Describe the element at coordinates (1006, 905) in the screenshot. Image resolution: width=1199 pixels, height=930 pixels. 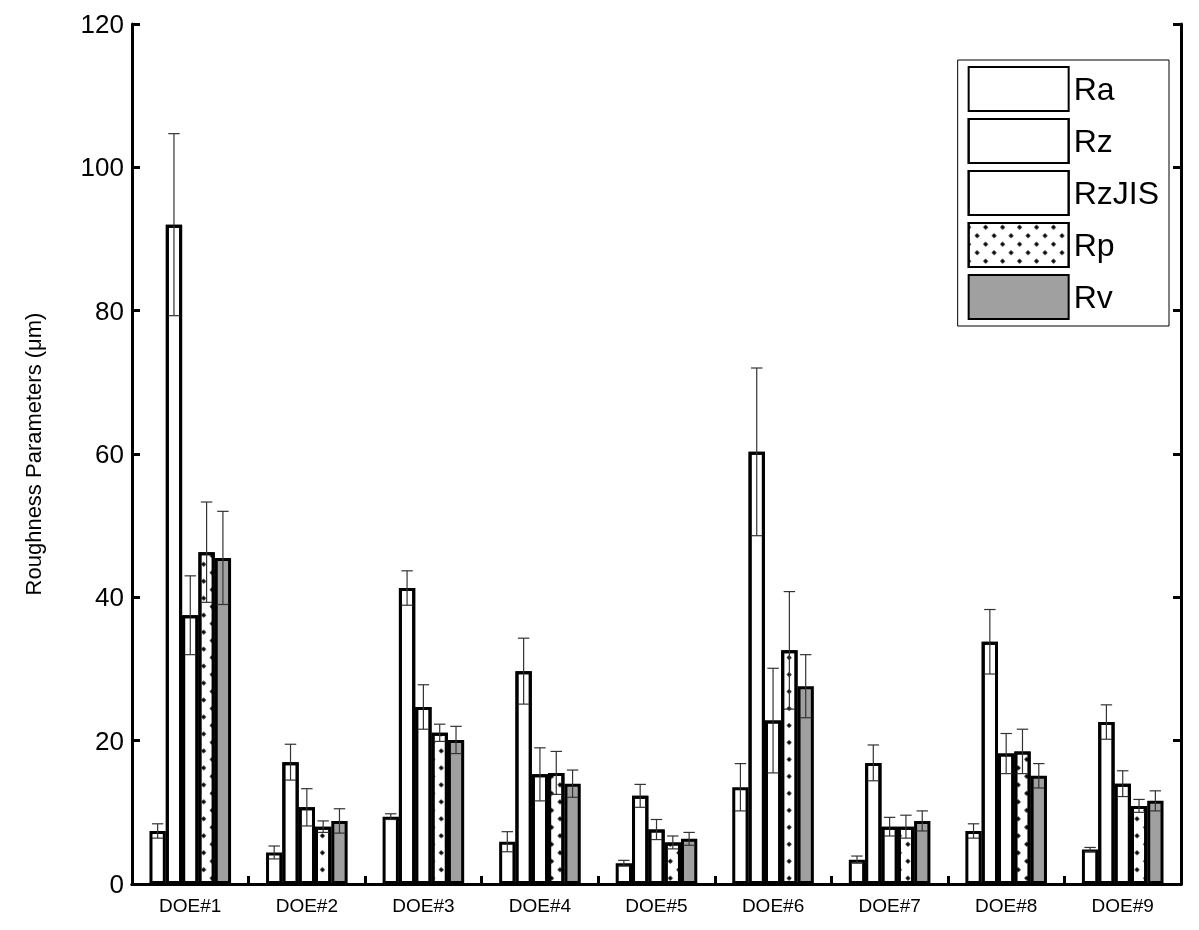
I see `x-tick-label: DOE#8` at that location.